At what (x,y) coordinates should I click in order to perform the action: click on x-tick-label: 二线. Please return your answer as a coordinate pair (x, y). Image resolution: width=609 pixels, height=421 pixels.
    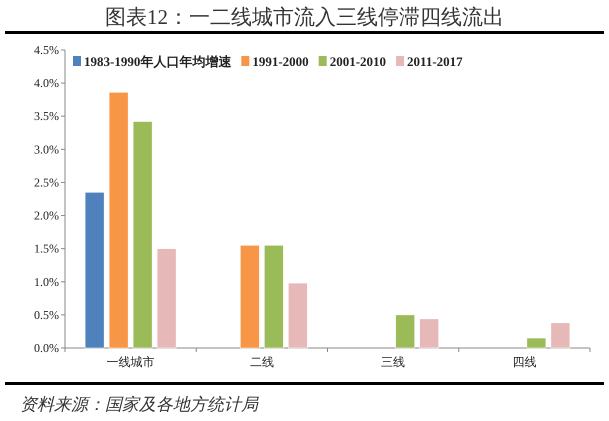
    Looking at the image, I should click on (262, 362).